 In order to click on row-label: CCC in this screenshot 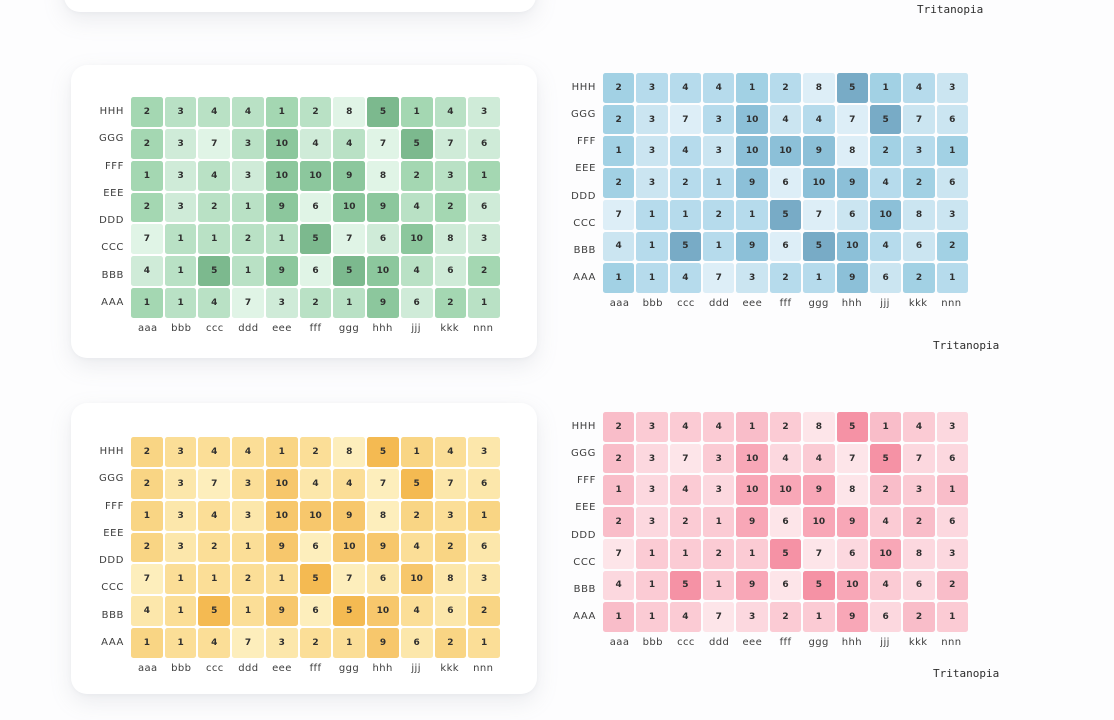, I will do `click(584, 562)`.